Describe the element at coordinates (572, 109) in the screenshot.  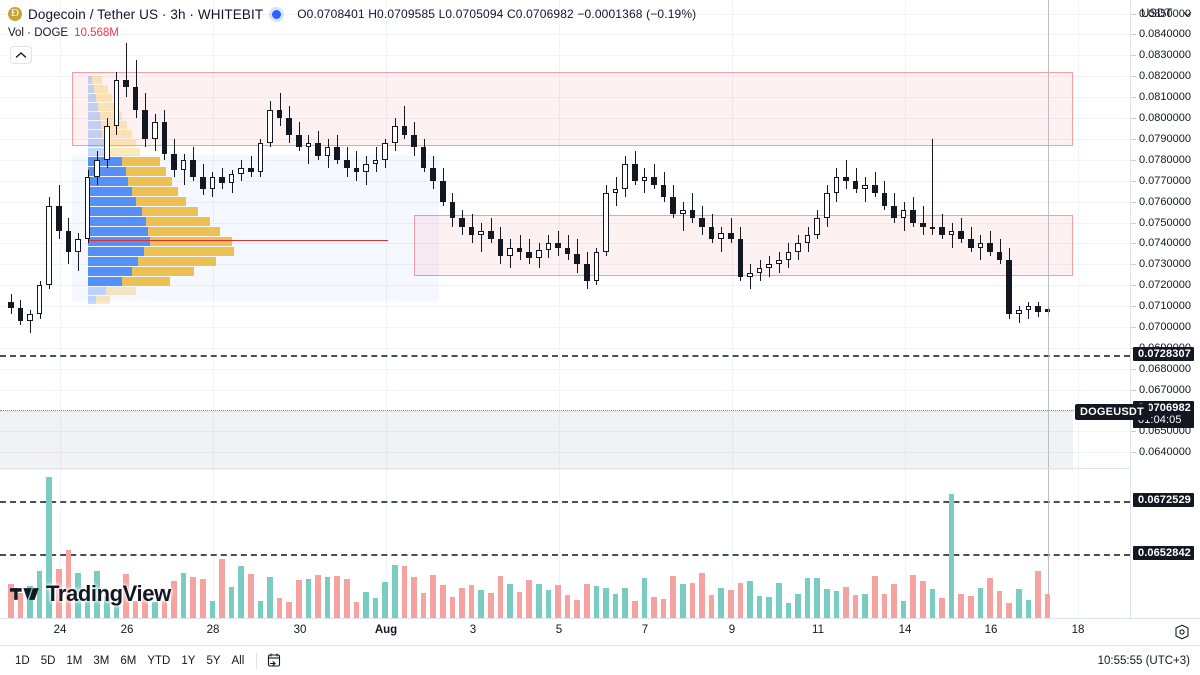
I see `supply-zone-upper` at that location.